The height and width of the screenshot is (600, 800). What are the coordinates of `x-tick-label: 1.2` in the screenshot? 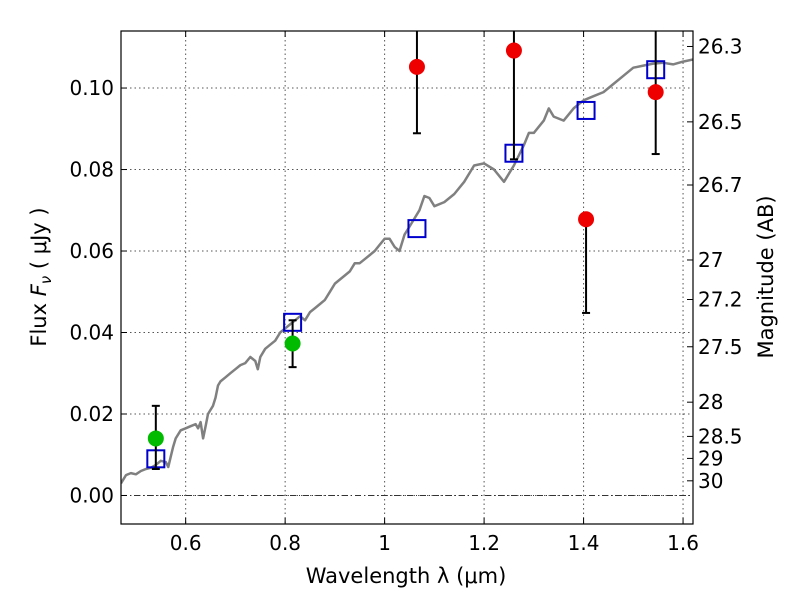 It's located at (484, 543).